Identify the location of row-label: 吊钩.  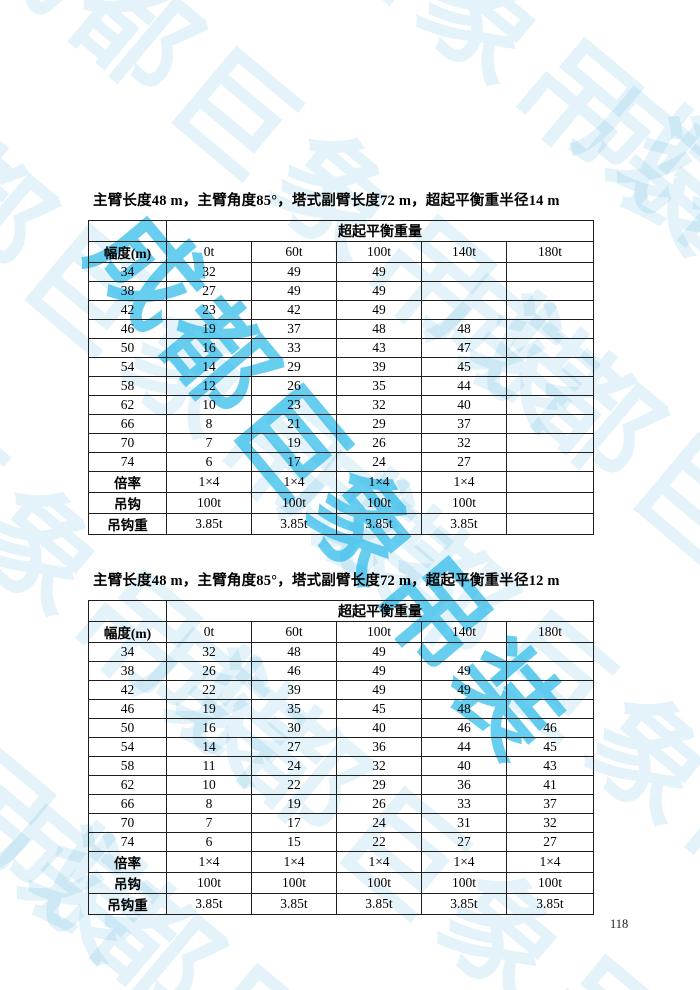
(127, 883).